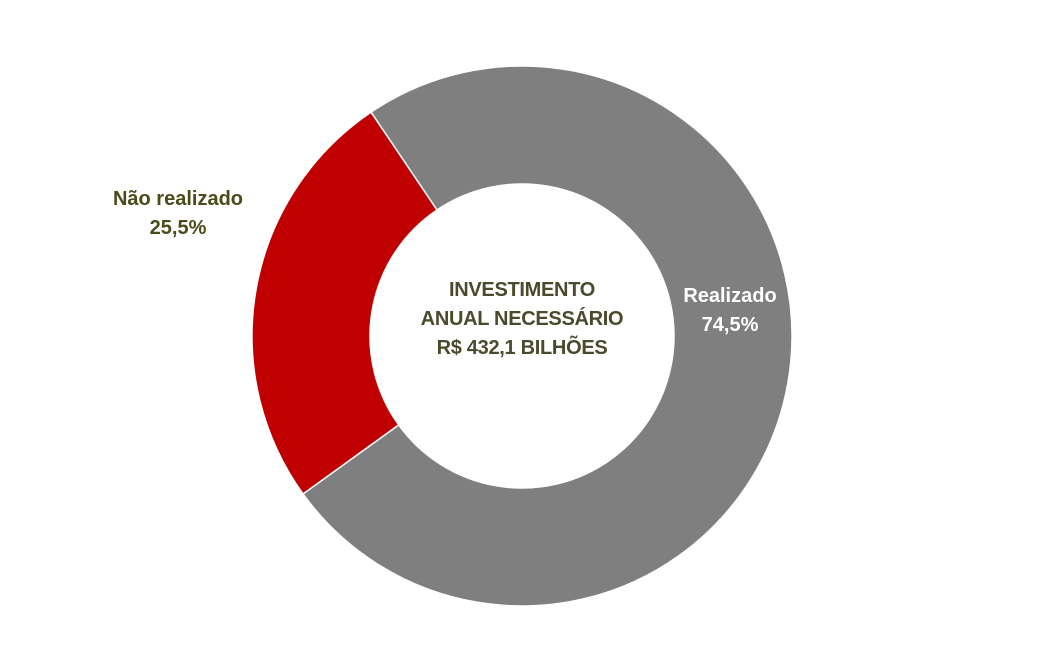  What do you see at coordinates (730, 325) in the screenshot?
I see `slice-label-realizado-value: 74,5%` at bounding box center [730, 325].